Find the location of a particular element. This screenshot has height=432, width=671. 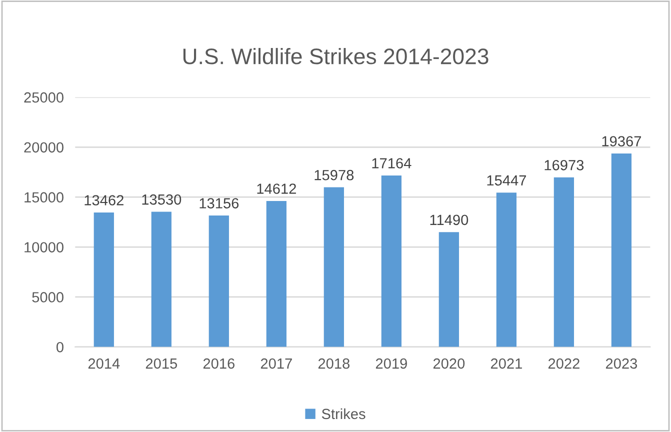

x-tick-label: 2020 is located at coordinates (449, 363).